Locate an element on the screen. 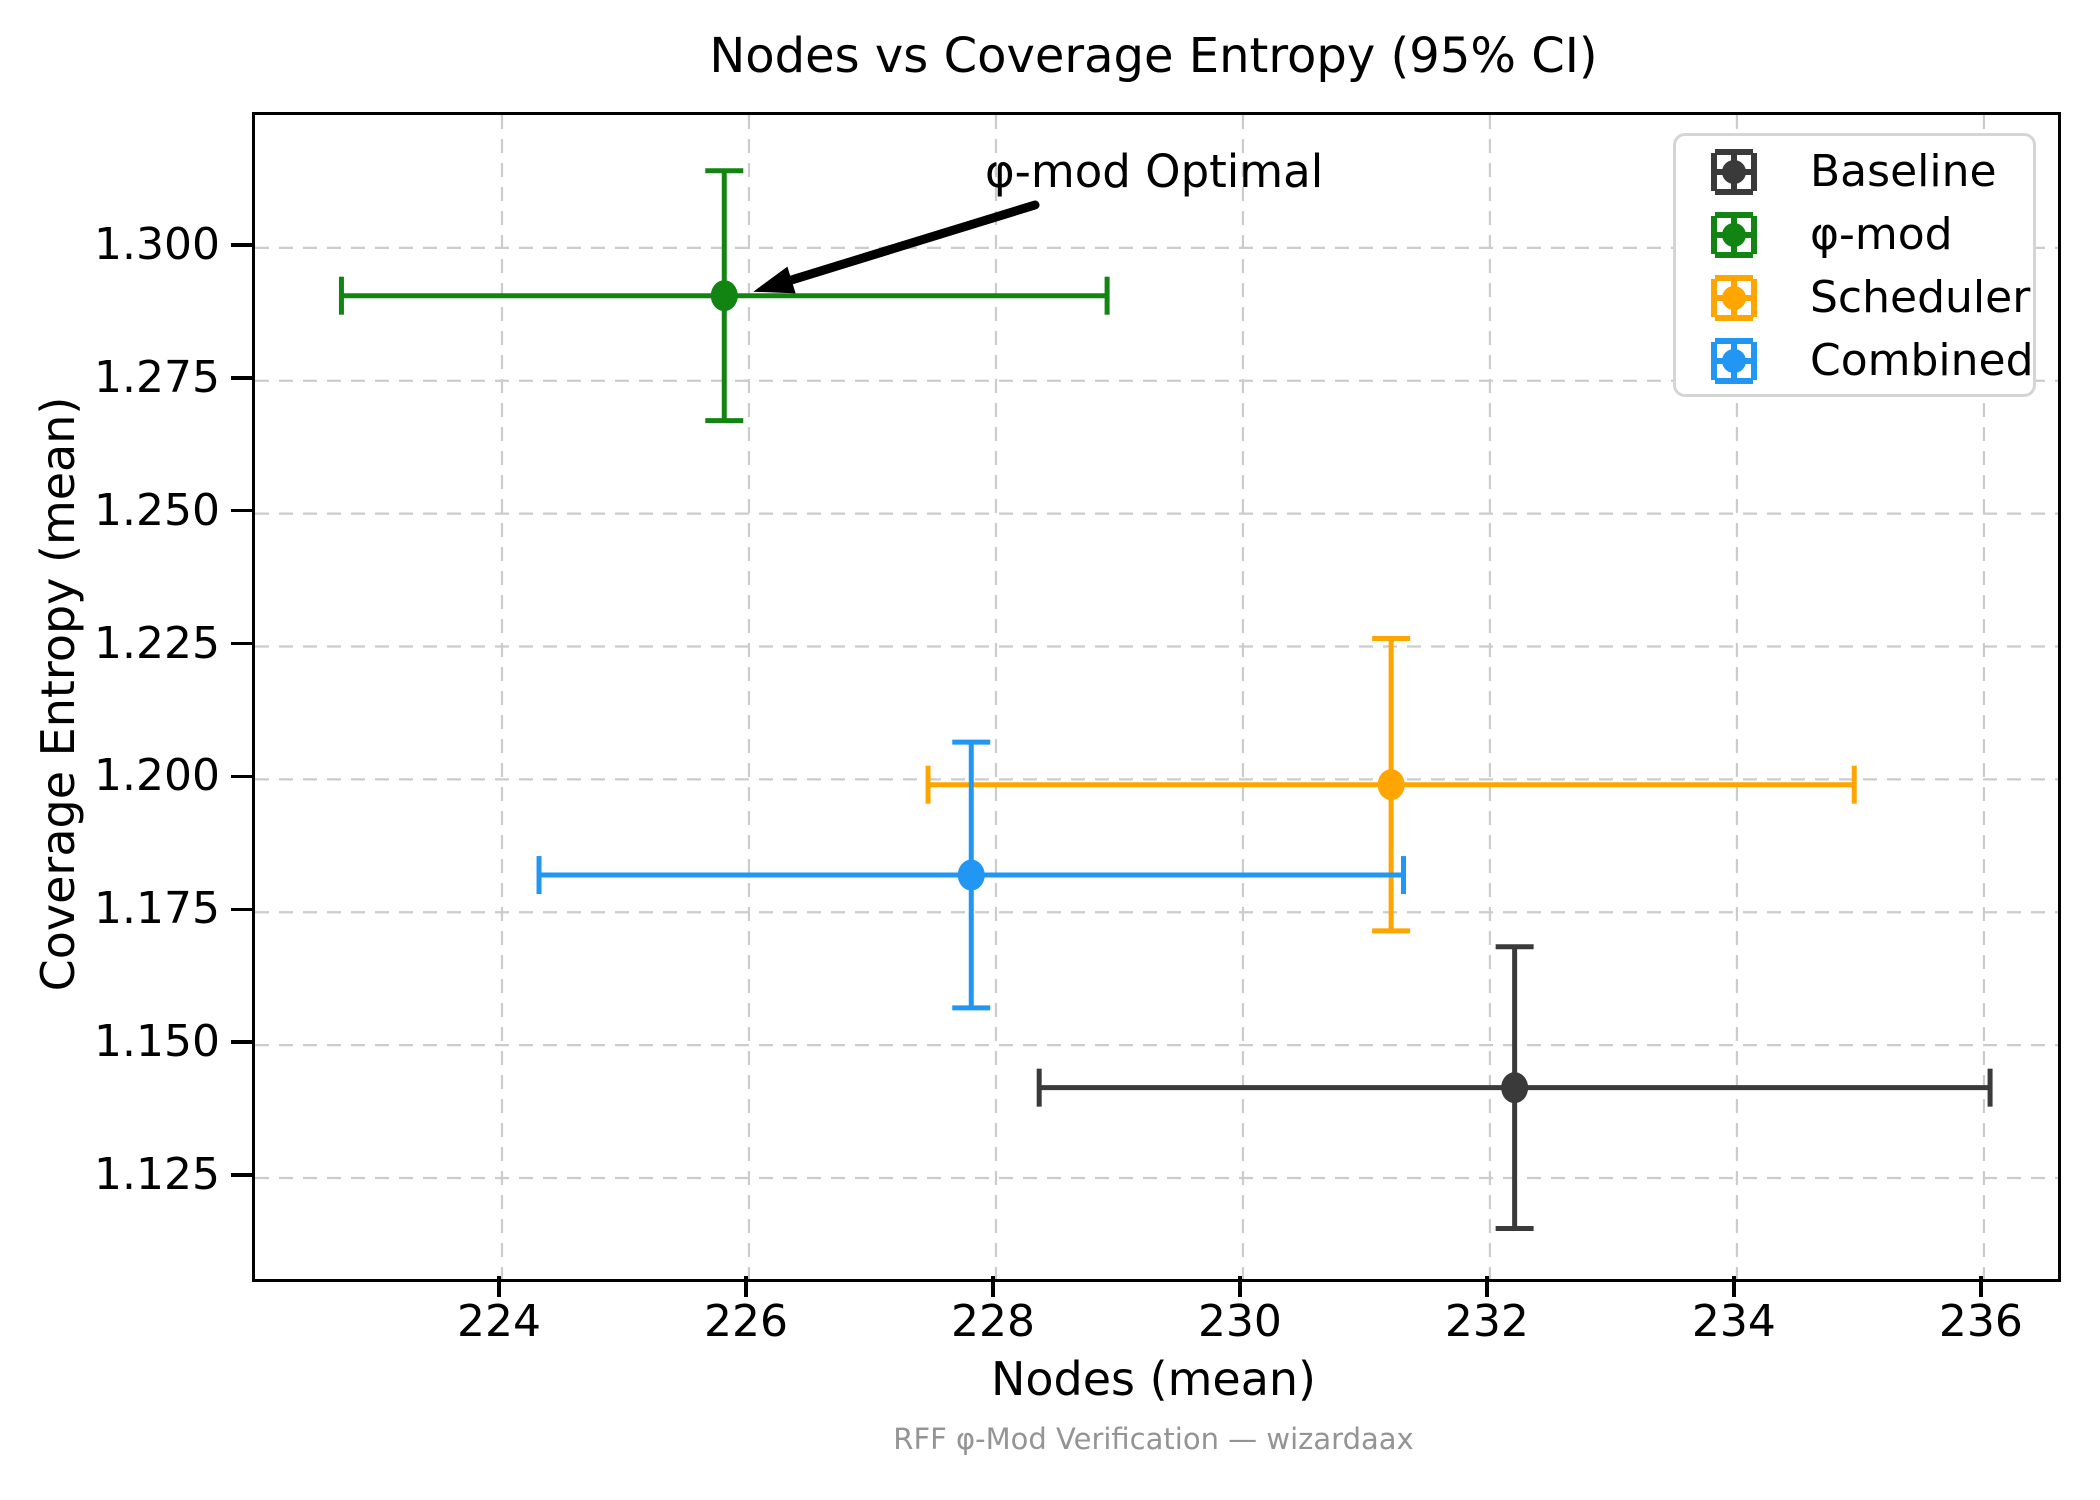  data-point-Baseline is located at coordinates (1515, 1088).